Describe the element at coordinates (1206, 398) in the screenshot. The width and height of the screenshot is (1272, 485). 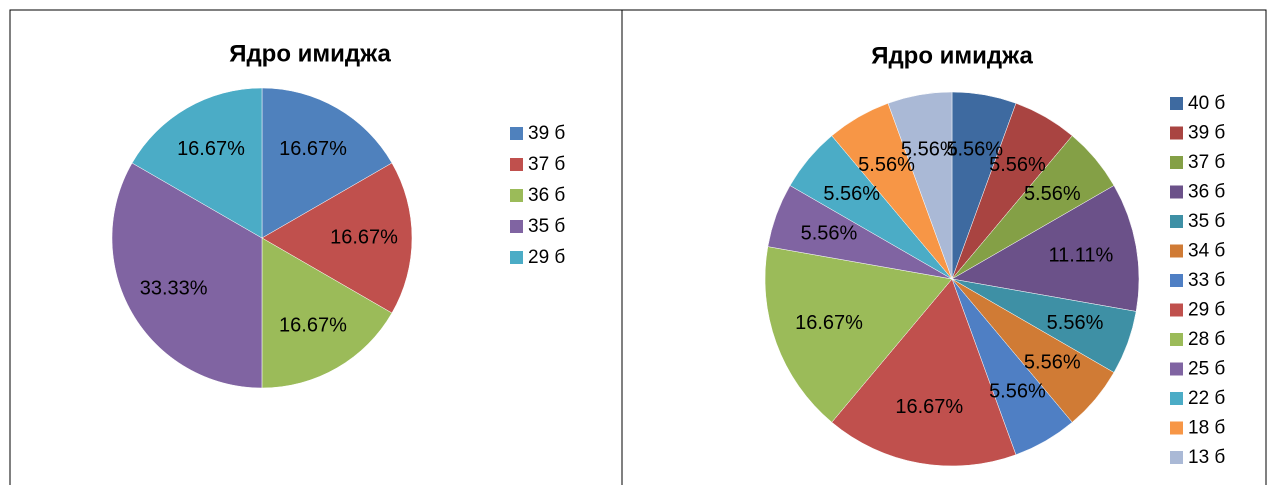
I see `legend-label: 22 б` at that location.